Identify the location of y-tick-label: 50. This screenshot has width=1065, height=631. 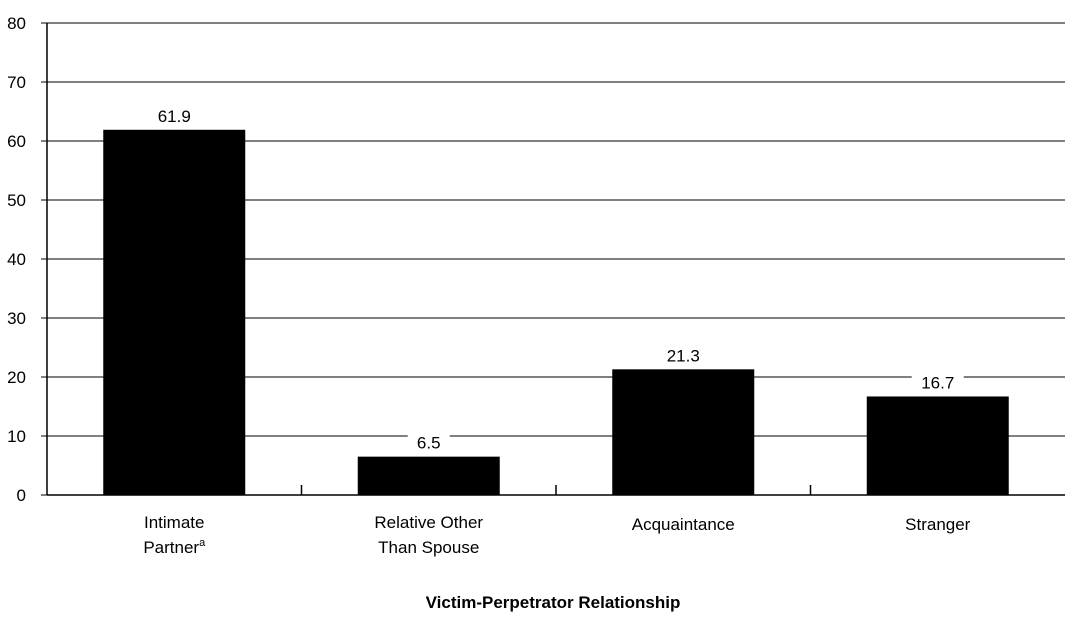
(16, 200).